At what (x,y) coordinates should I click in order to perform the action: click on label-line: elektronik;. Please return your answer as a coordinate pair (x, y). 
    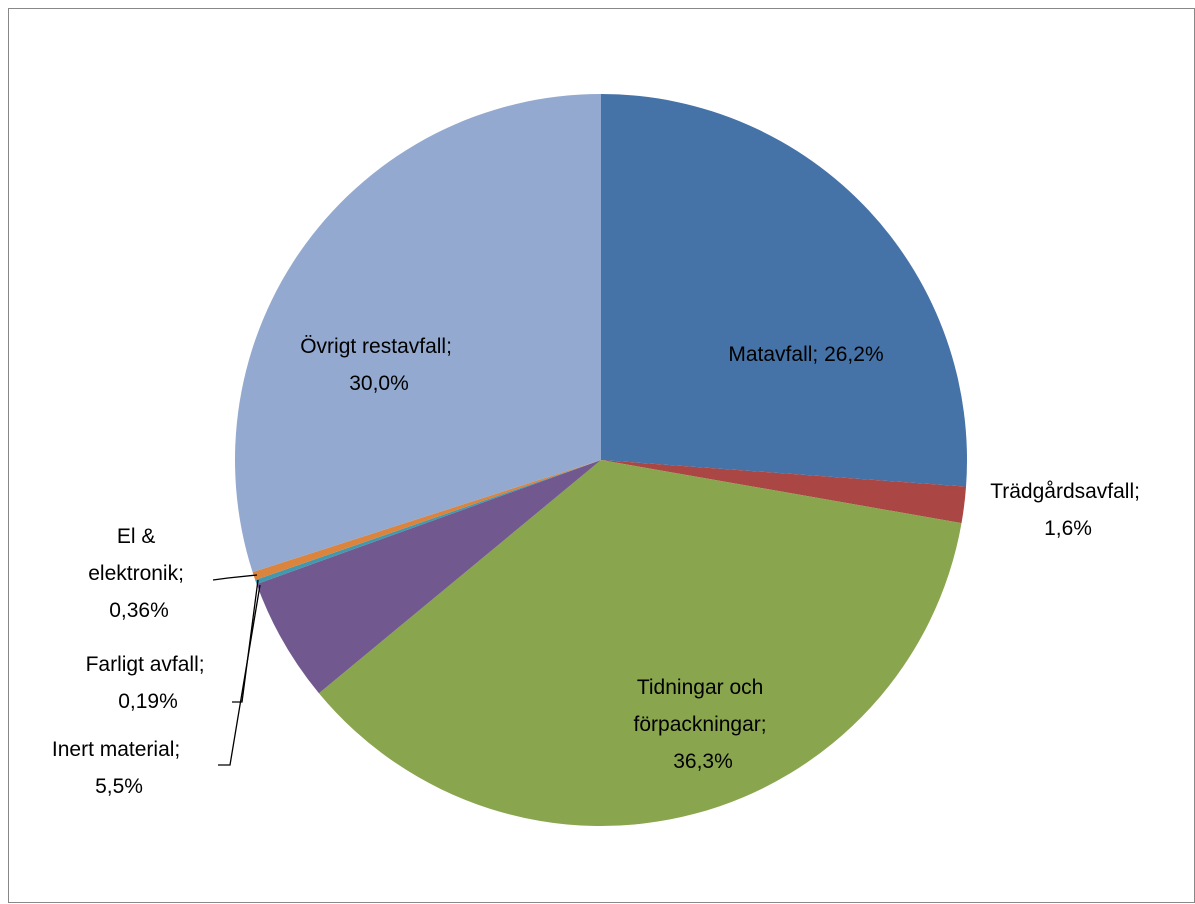
    Looking at the image, I should click on (139, 573).